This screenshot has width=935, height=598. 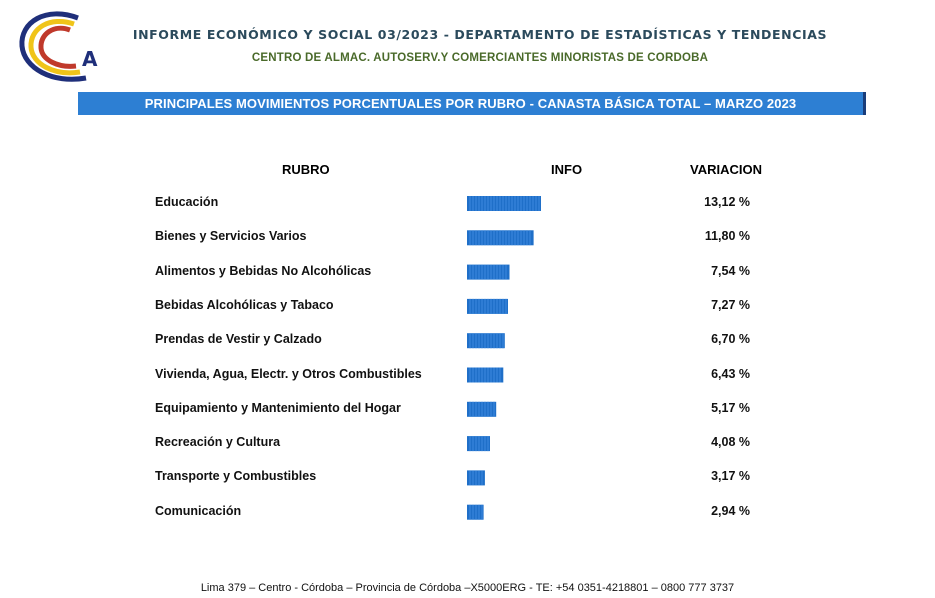 I want to click on category-label: Alimentos y Bebidas No Alcohólicas, so click(x=263, y=270).